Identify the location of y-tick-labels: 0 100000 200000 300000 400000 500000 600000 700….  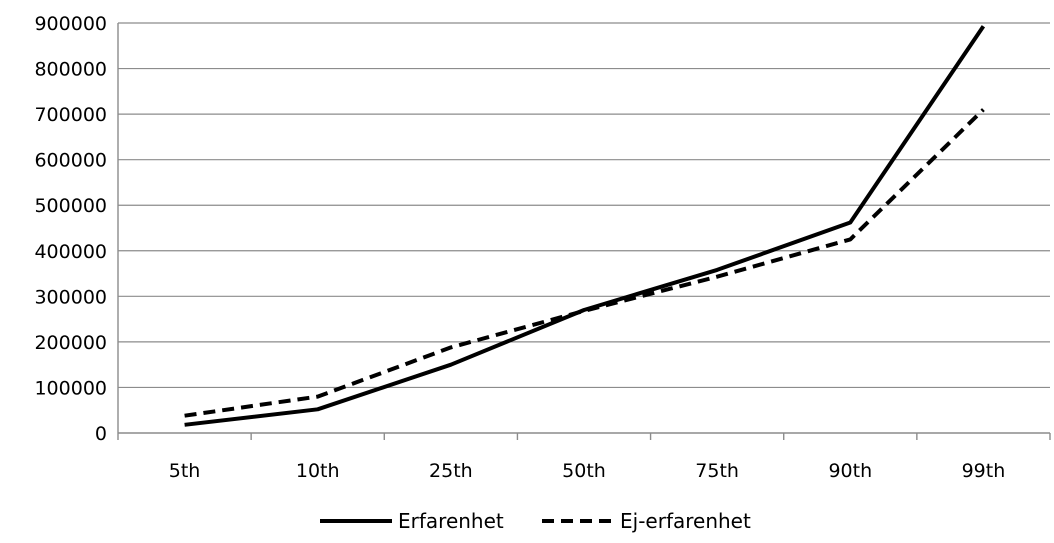
(70, 229).